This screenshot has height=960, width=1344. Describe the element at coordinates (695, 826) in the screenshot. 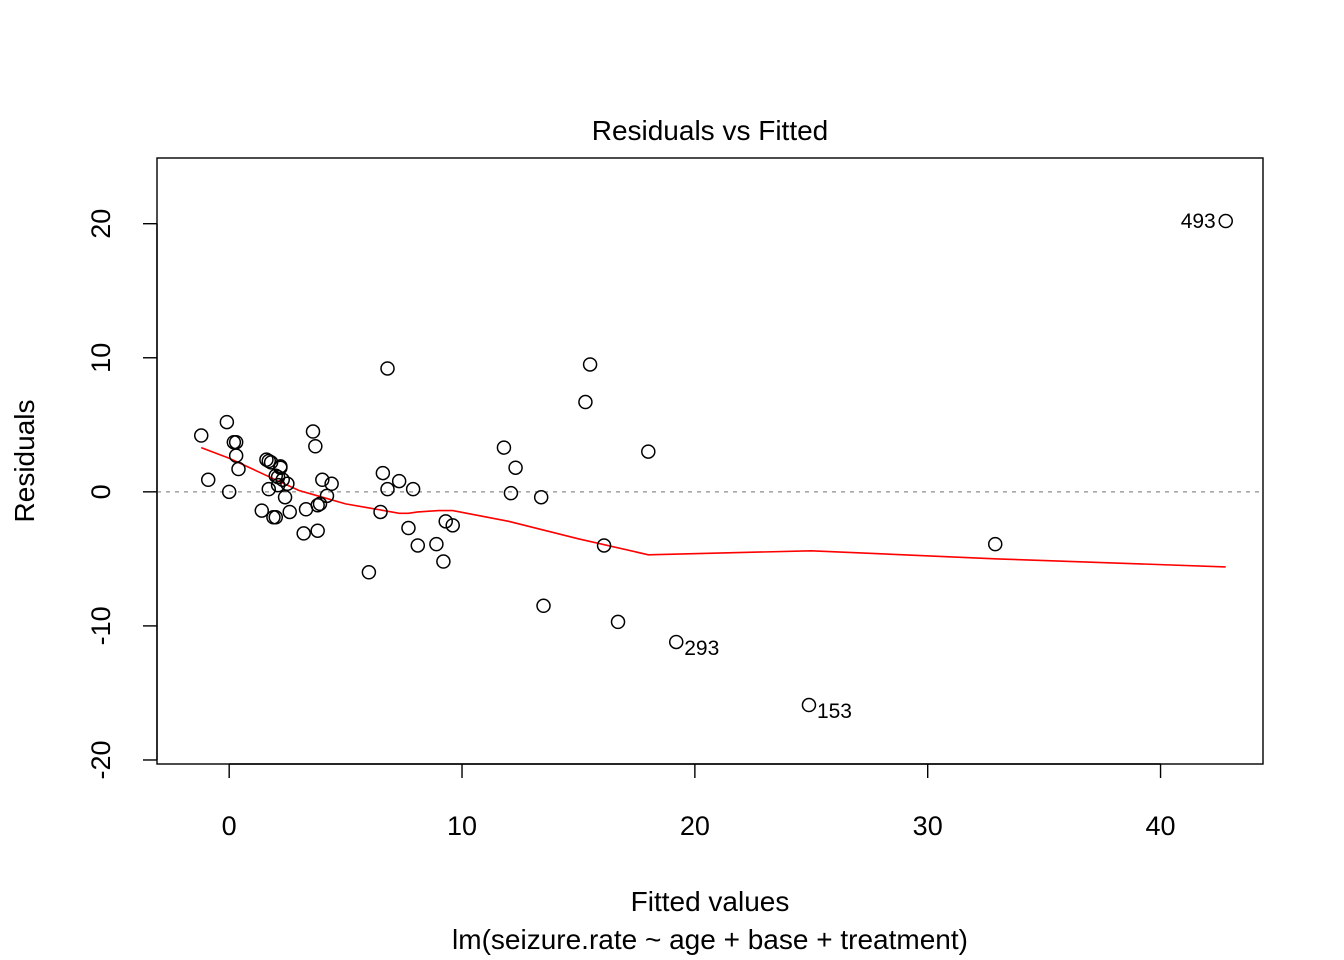

I see `x-tick-label: 20` at that location.